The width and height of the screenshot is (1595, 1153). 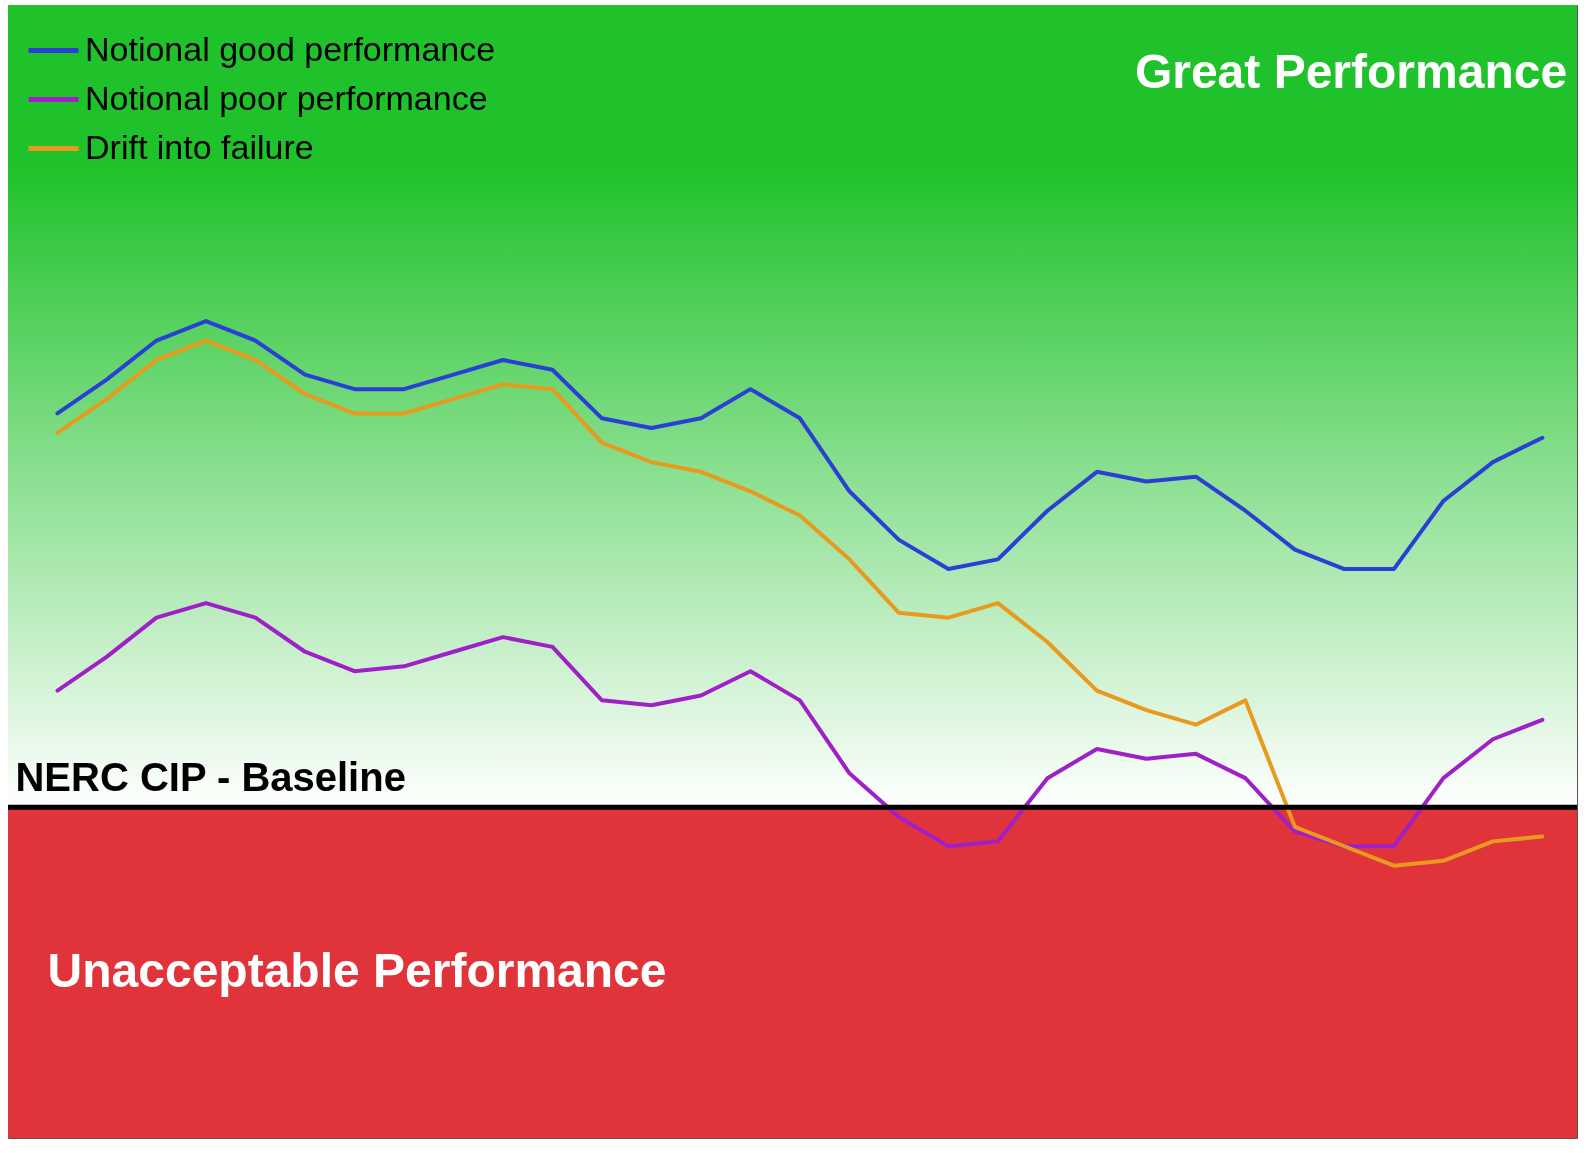 What do you see at coordinates (290, 48) in the screenshot?
I see `legend-label: Notional good performance` at bounding box center [290, 48].